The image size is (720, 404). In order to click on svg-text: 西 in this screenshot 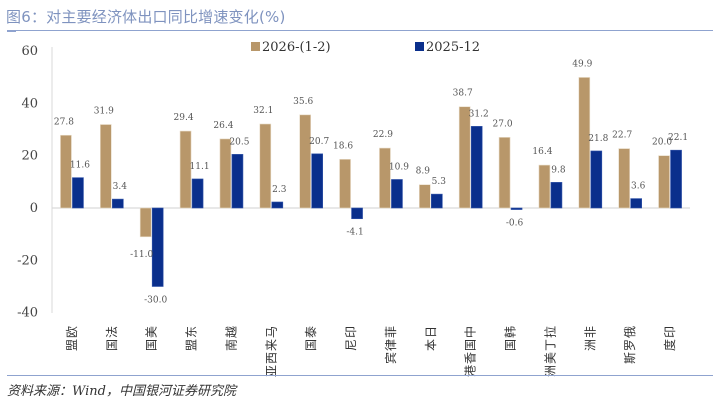, I will do `click(271, 358)`.